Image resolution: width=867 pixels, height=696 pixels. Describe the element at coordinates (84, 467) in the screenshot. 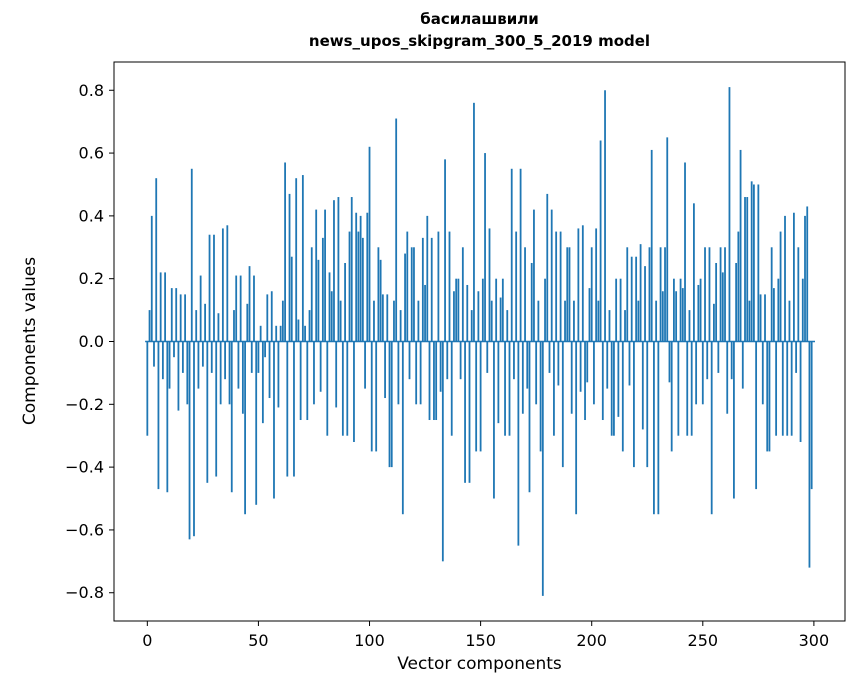

I see `y-tick-label: −0.4` at that location.